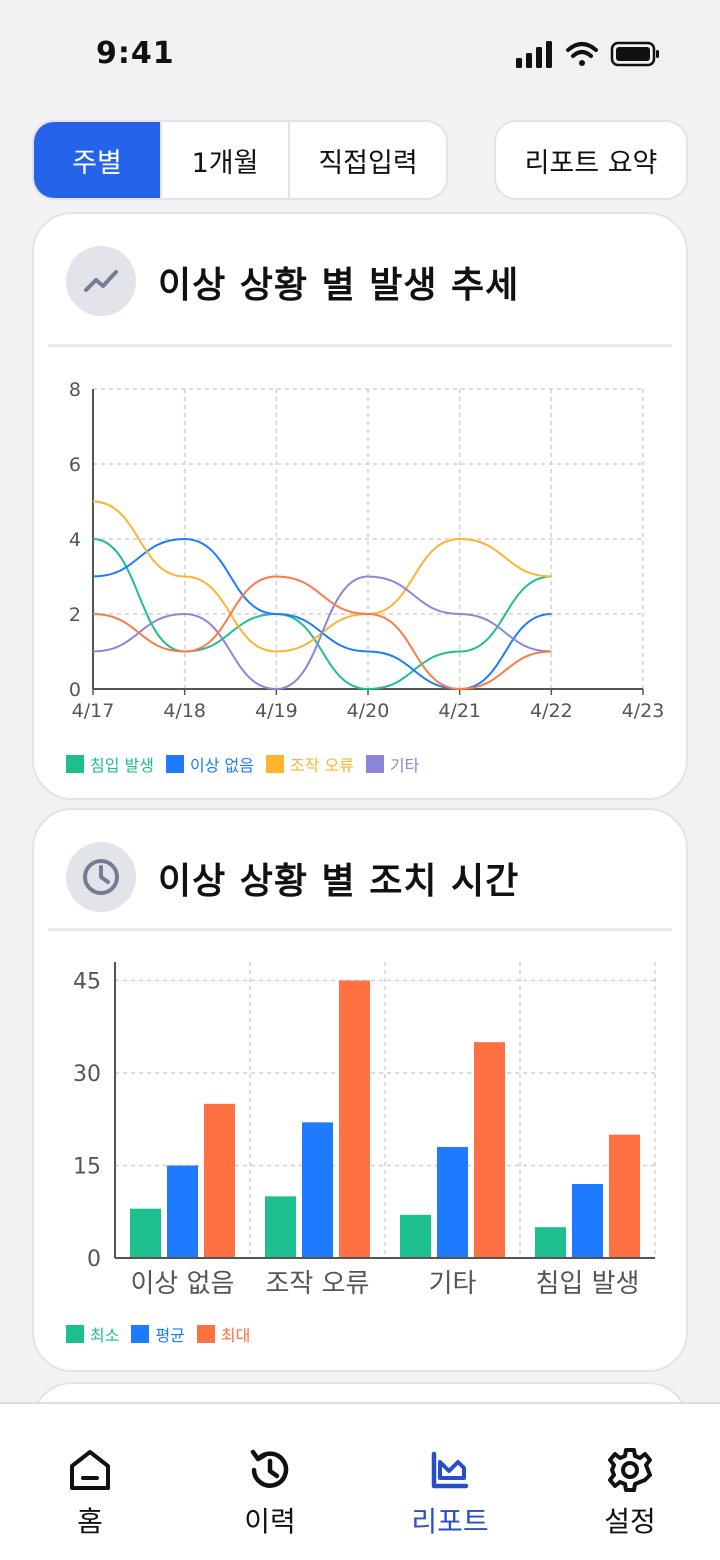 The height and width of the screenshot is (1560, 720). I want to click on legend-label: 평균, so click(170, 1335).